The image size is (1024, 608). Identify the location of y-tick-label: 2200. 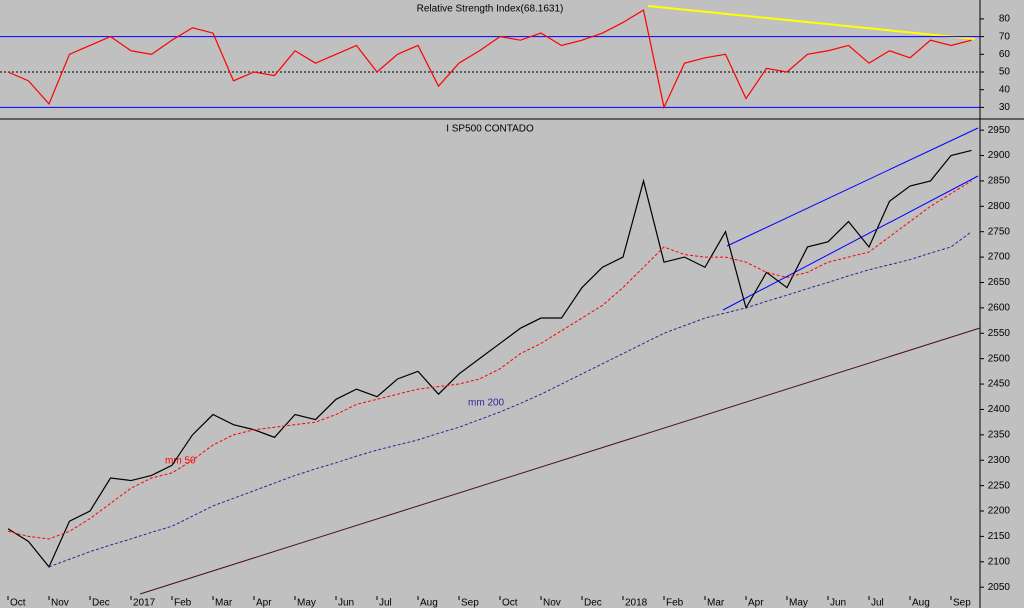
(999, 511).